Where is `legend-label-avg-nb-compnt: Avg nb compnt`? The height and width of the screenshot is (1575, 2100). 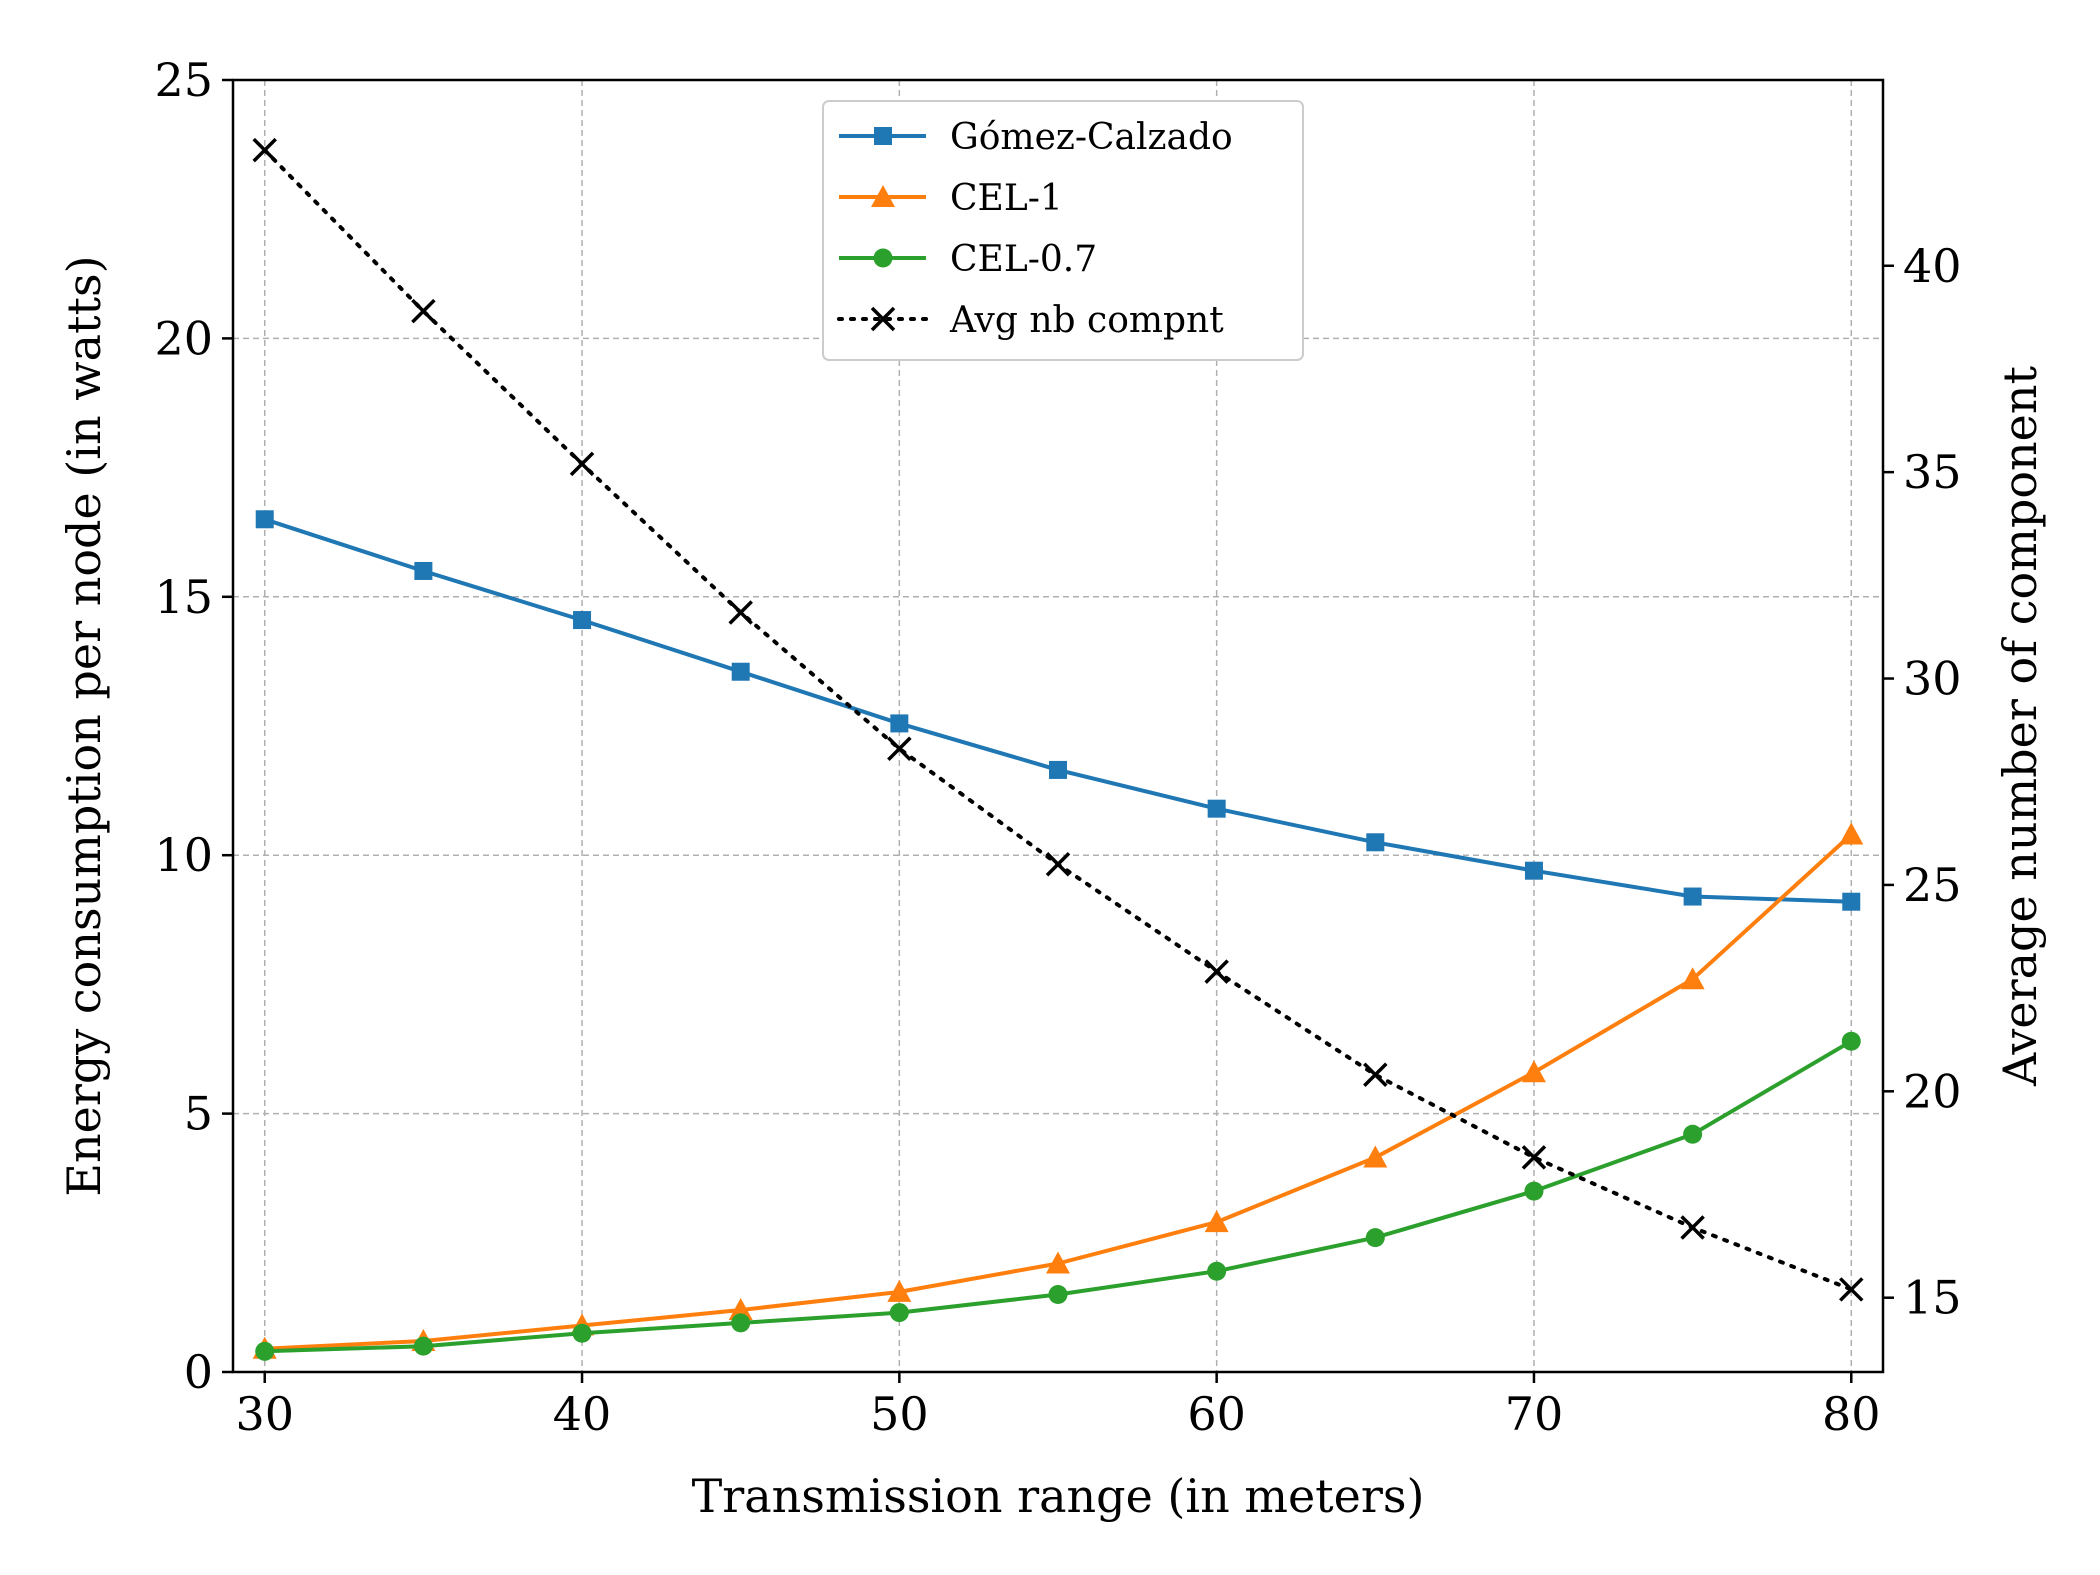
legend-label-avg-nb-compnt: Avg nb compnt is located at coordinates (1086, 320).